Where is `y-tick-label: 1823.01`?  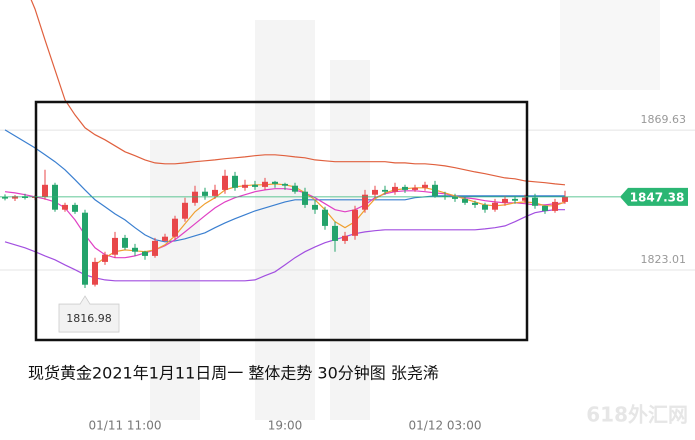 y-tick-label: 1823.01 is located at coordinates (664, 259).